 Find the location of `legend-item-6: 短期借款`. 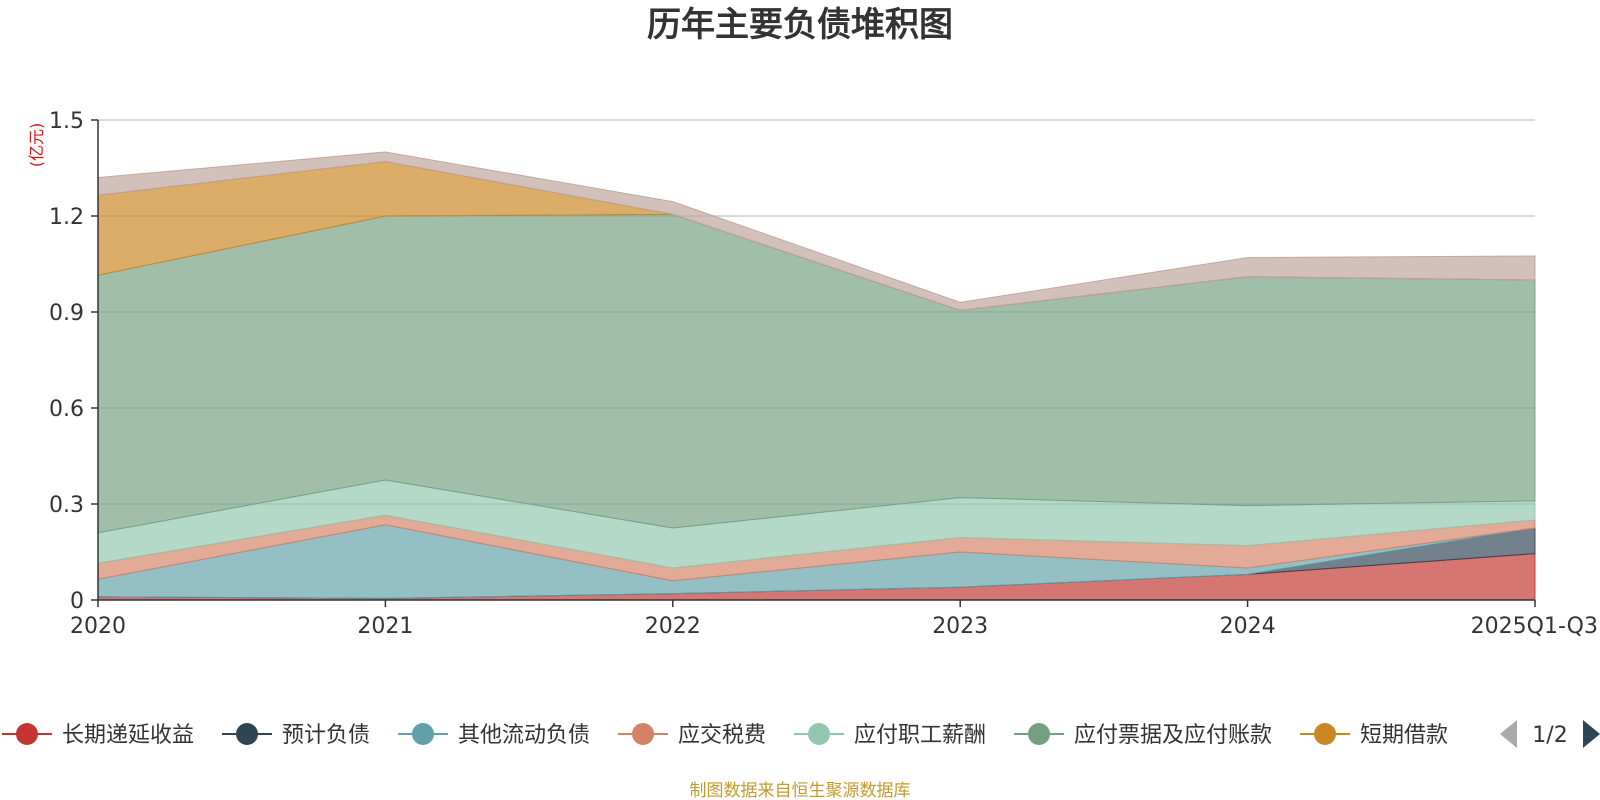

legend-item-6: 短期借款 is located at coordinates (1374, 735).